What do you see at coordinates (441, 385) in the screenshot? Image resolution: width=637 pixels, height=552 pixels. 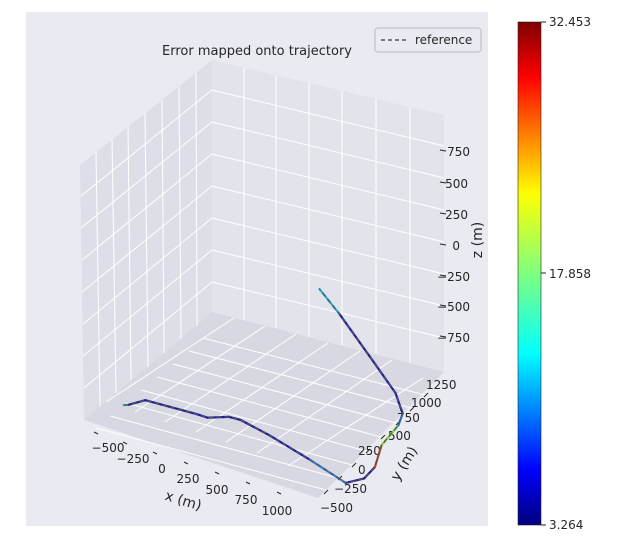 I see `y-tick-label: 1250` at bounding box center [441, 385].